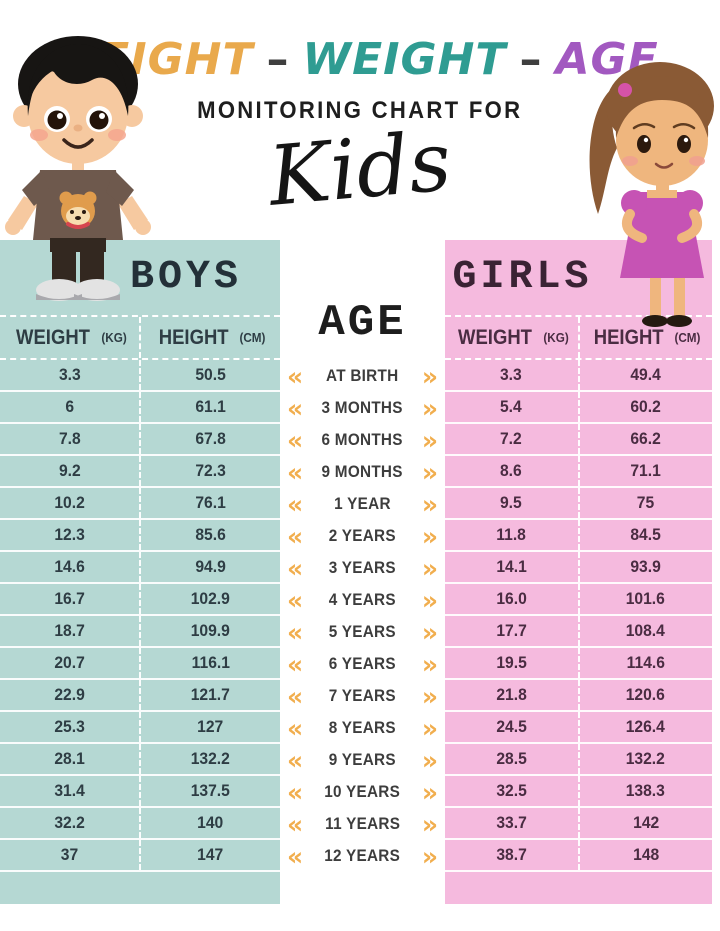 The height and width of the screenshot is (931, 720). I want to click on weight-value: 14.6, so click(69, 566).